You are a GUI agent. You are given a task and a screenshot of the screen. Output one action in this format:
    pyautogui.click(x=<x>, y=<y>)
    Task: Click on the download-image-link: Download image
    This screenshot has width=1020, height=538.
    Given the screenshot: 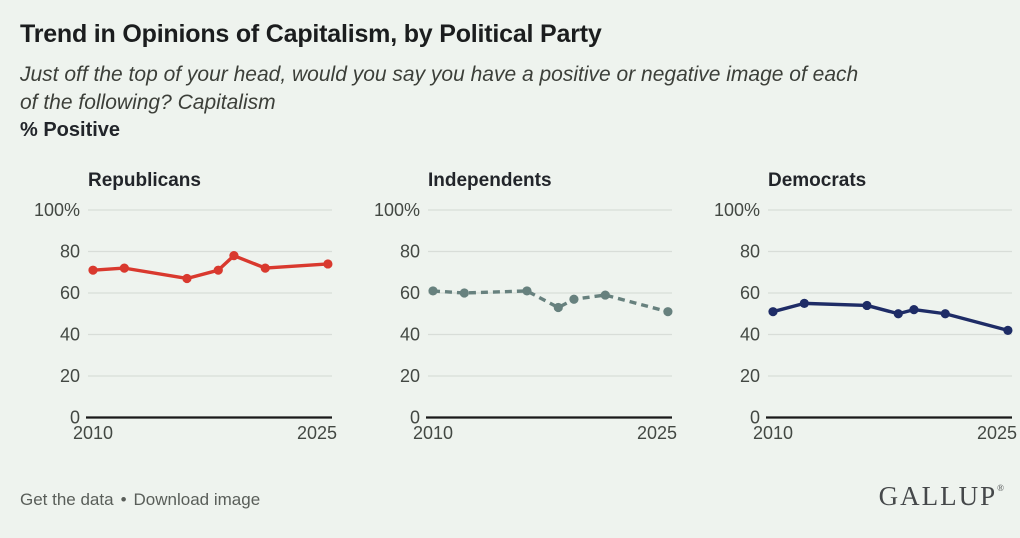 What is the action you would take?
    pyautogui.click(x=197, y=499)
    